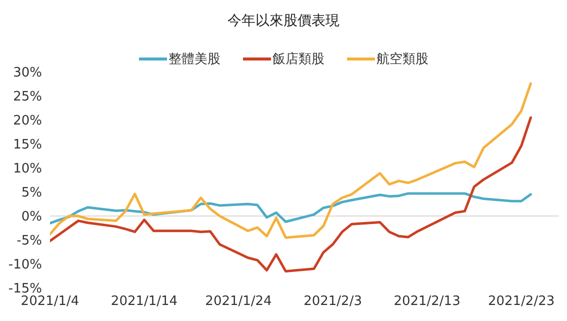 The height and width of the screenshot is (321, 567). I want to click on y-tick-label: 0%, so click(31, 217).